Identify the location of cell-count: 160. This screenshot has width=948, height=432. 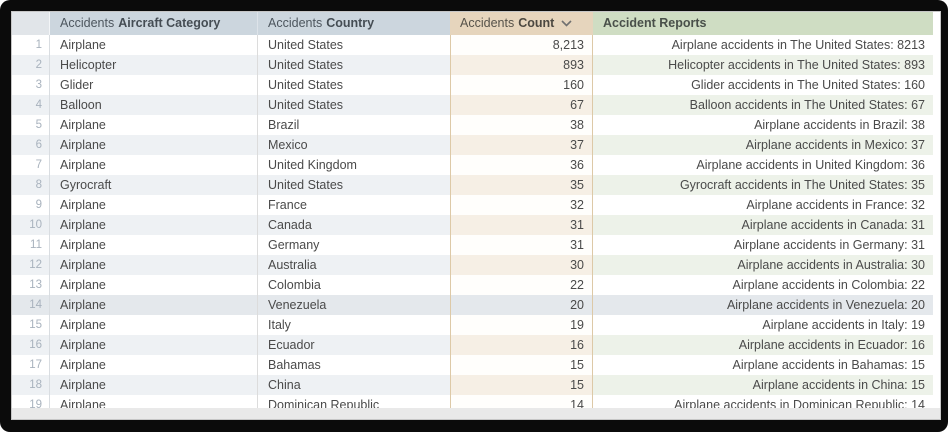
(521, 85).